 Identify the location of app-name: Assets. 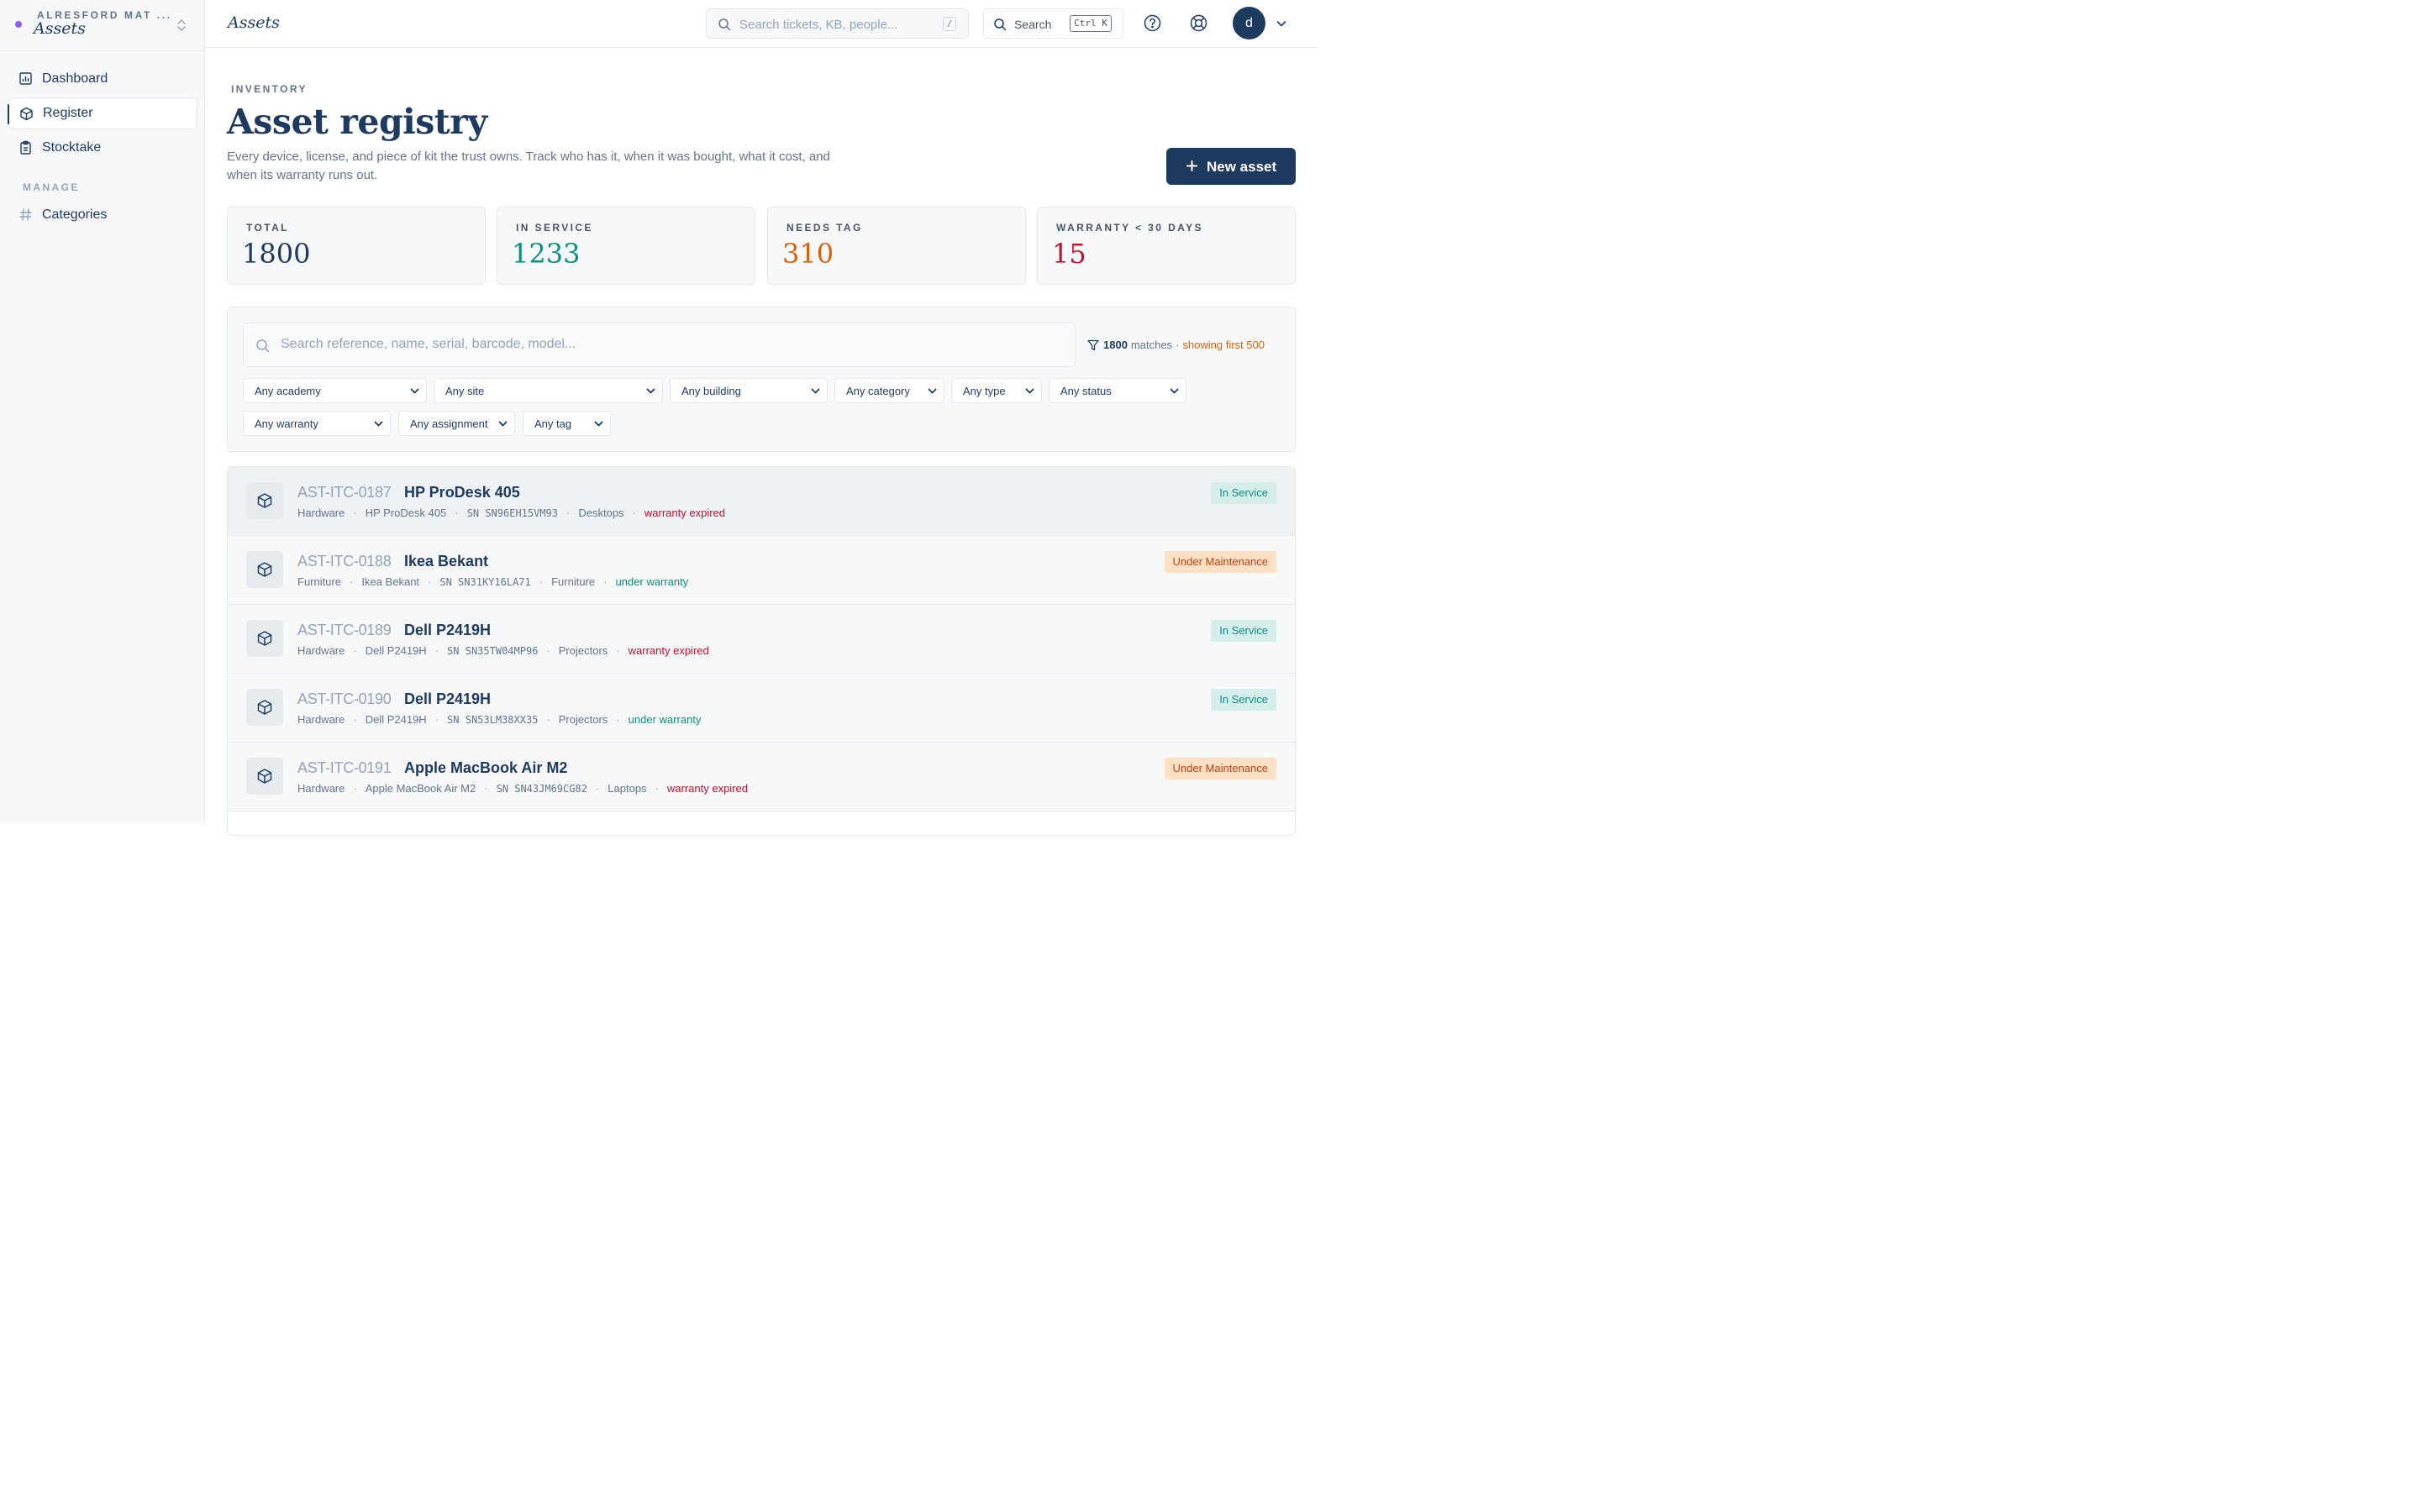
(60, 28).